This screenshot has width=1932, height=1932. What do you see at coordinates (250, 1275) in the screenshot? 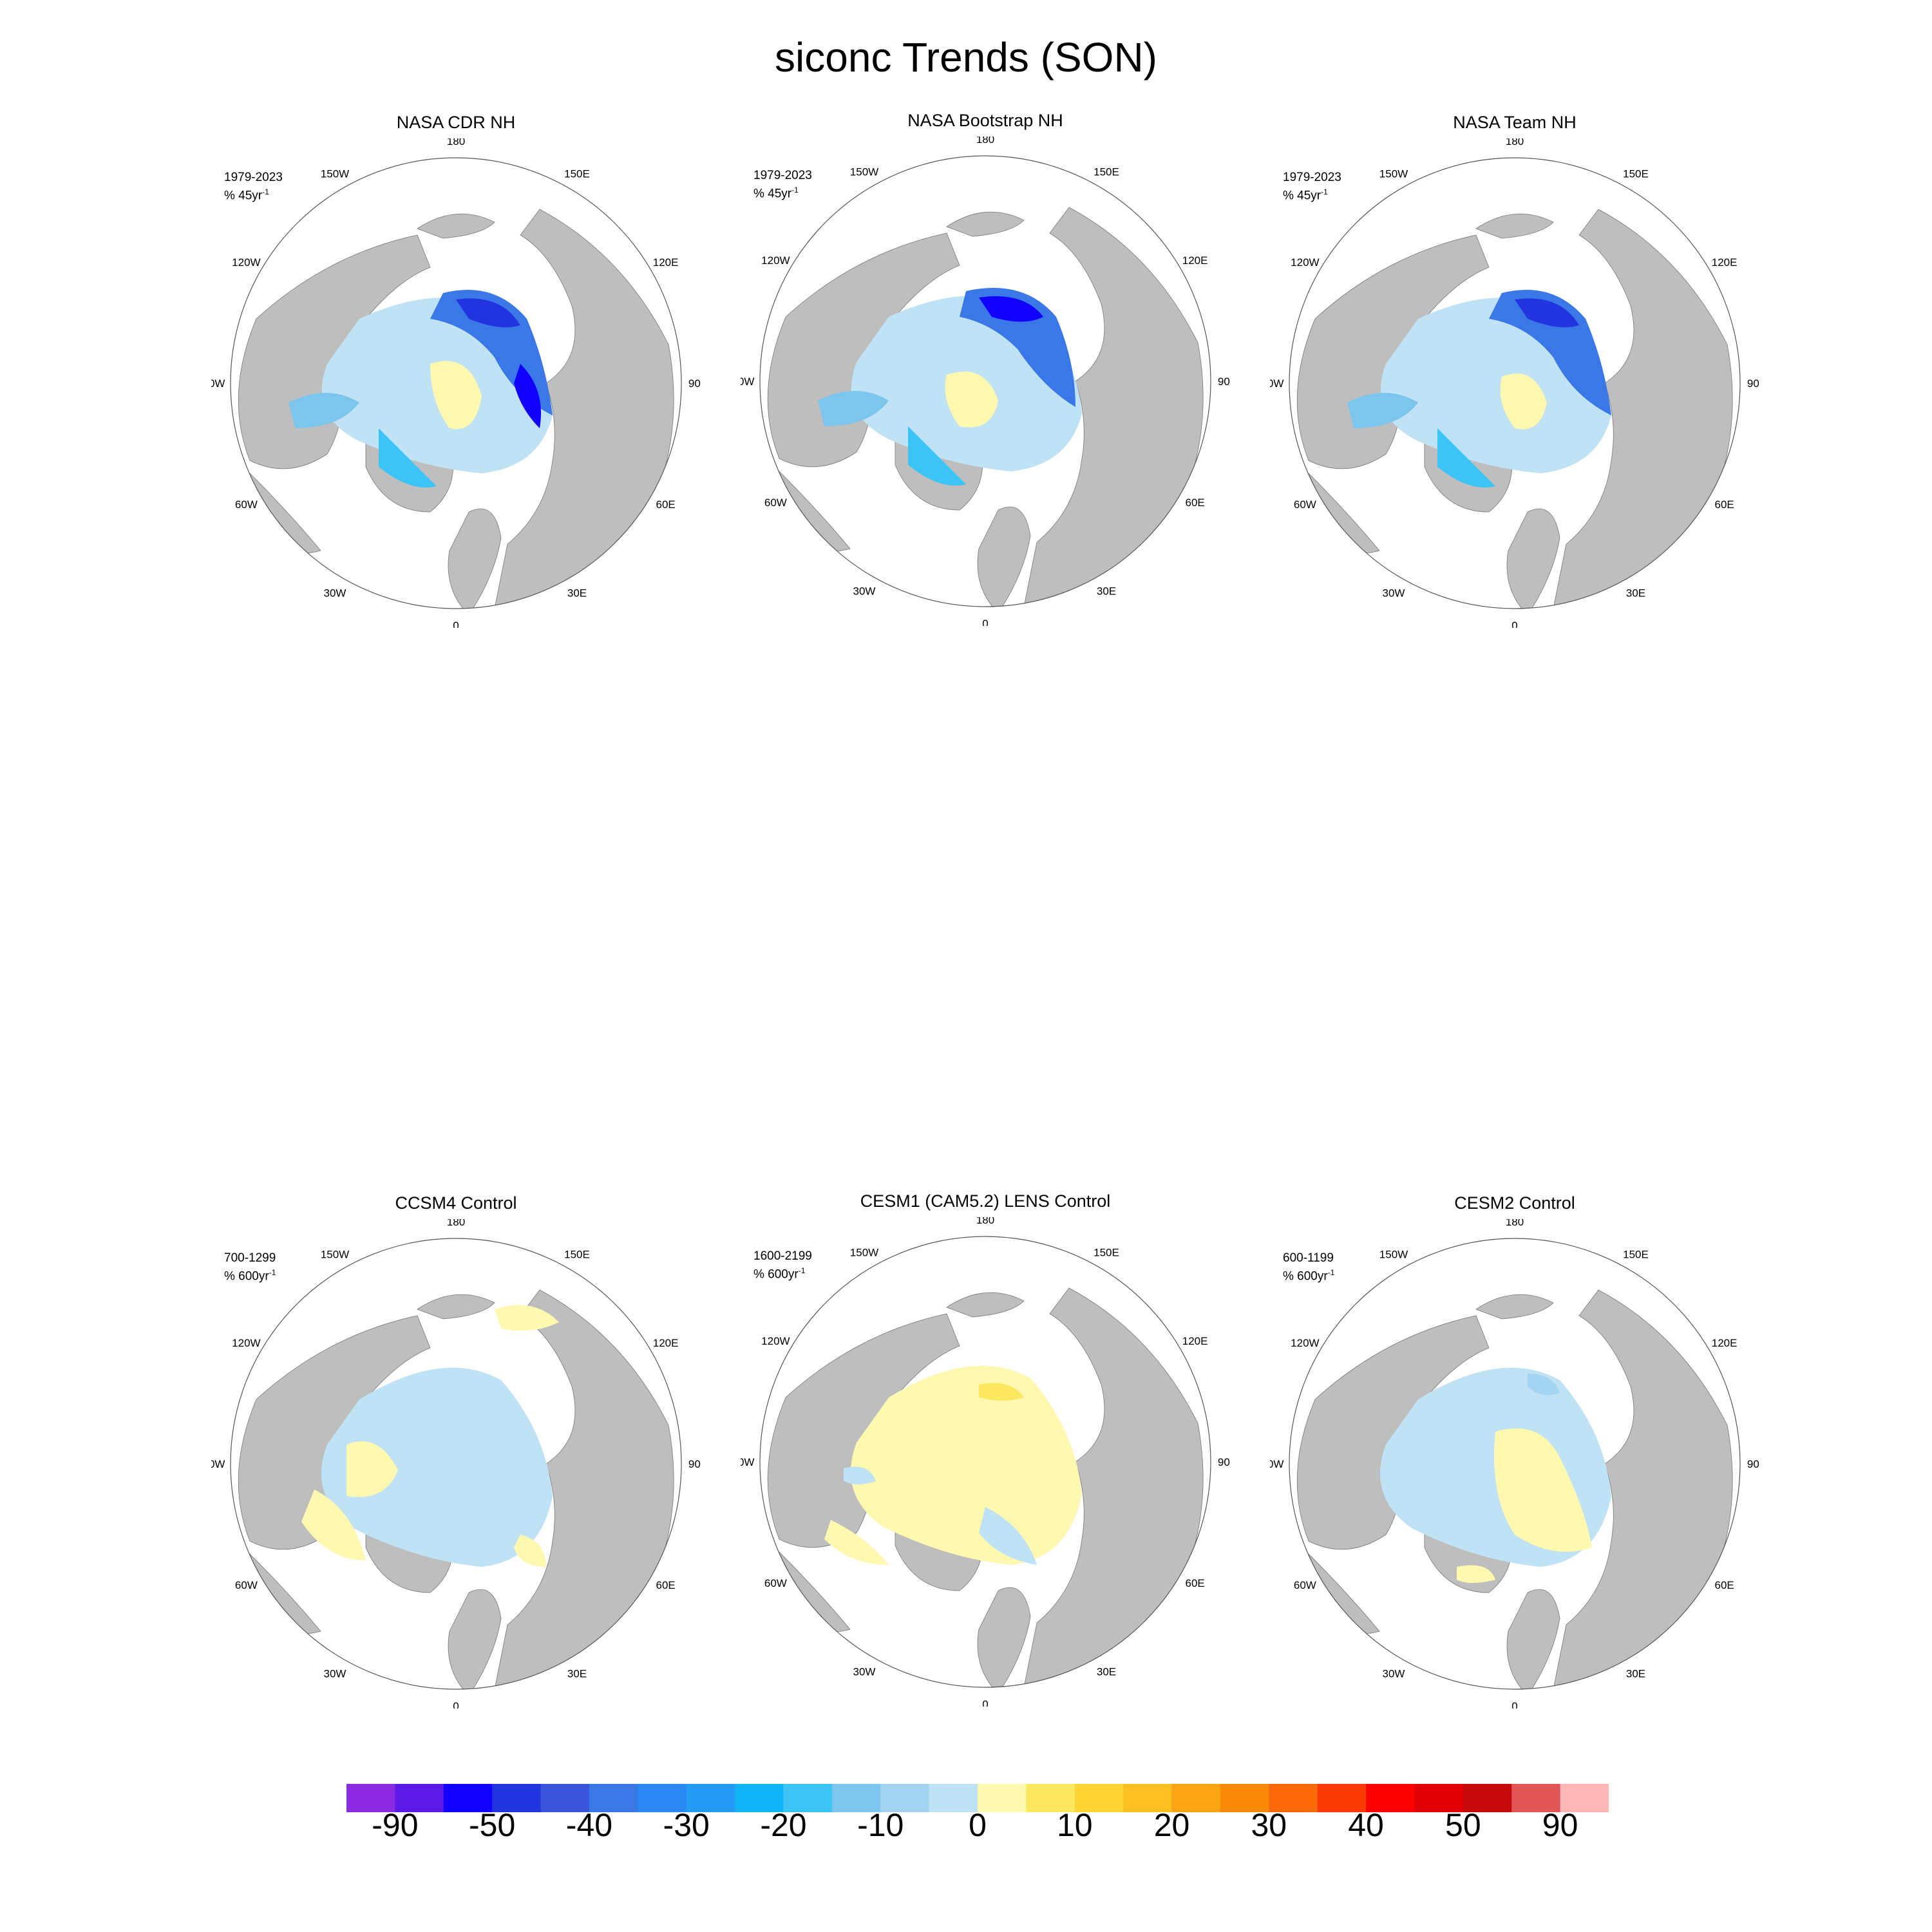
I see `units-label: % 600yr-1` at bounding box center [250, 1275].